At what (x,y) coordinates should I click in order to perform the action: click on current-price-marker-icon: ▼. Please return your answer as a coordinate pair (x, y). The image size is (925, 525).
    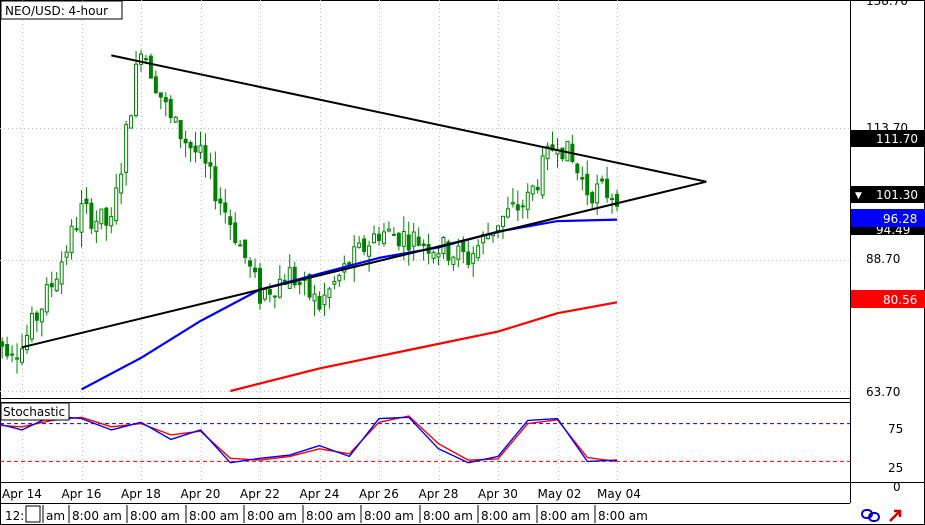
    Looking at the image, I should click on (858, 196).